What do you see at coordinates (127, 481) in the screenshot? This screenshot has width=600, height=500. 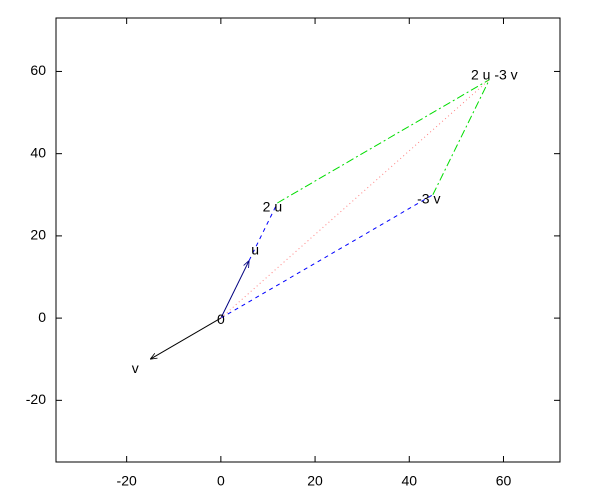 I see `x-tick-label: -20` at bounding box center [127, 481].